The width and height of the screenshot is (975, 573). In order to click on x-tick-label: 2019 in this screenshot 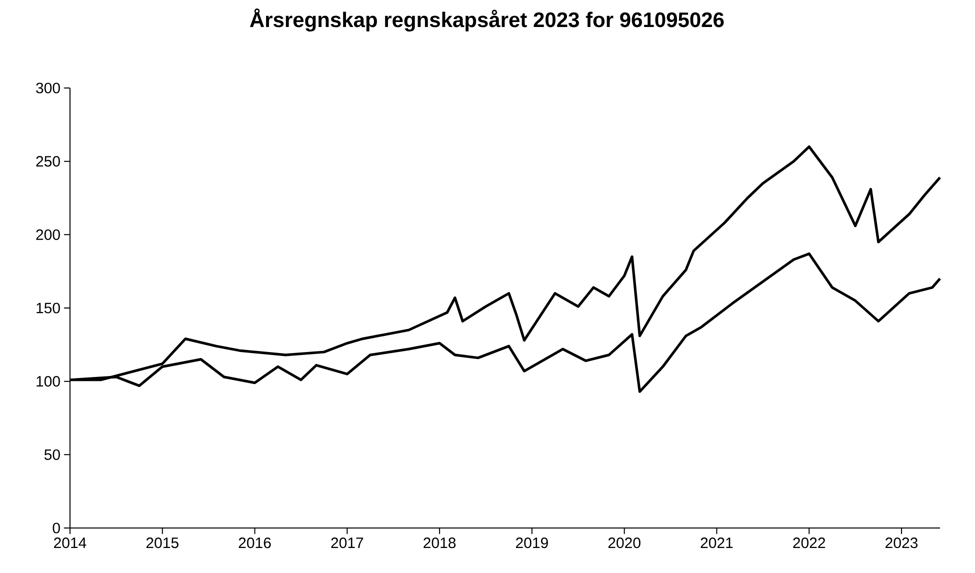, I will do `click(532, 543)`.